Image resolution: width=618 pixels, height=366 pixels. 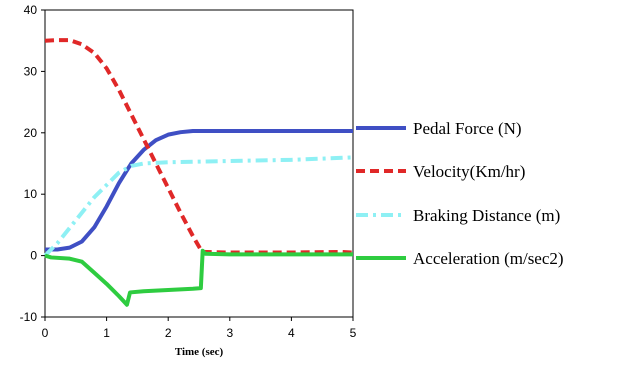 What do you see at coordinates (486, 215) in the screenshot?
I see `legend-label-2: Braking Distance (m)` at bounding box center [486, 215].